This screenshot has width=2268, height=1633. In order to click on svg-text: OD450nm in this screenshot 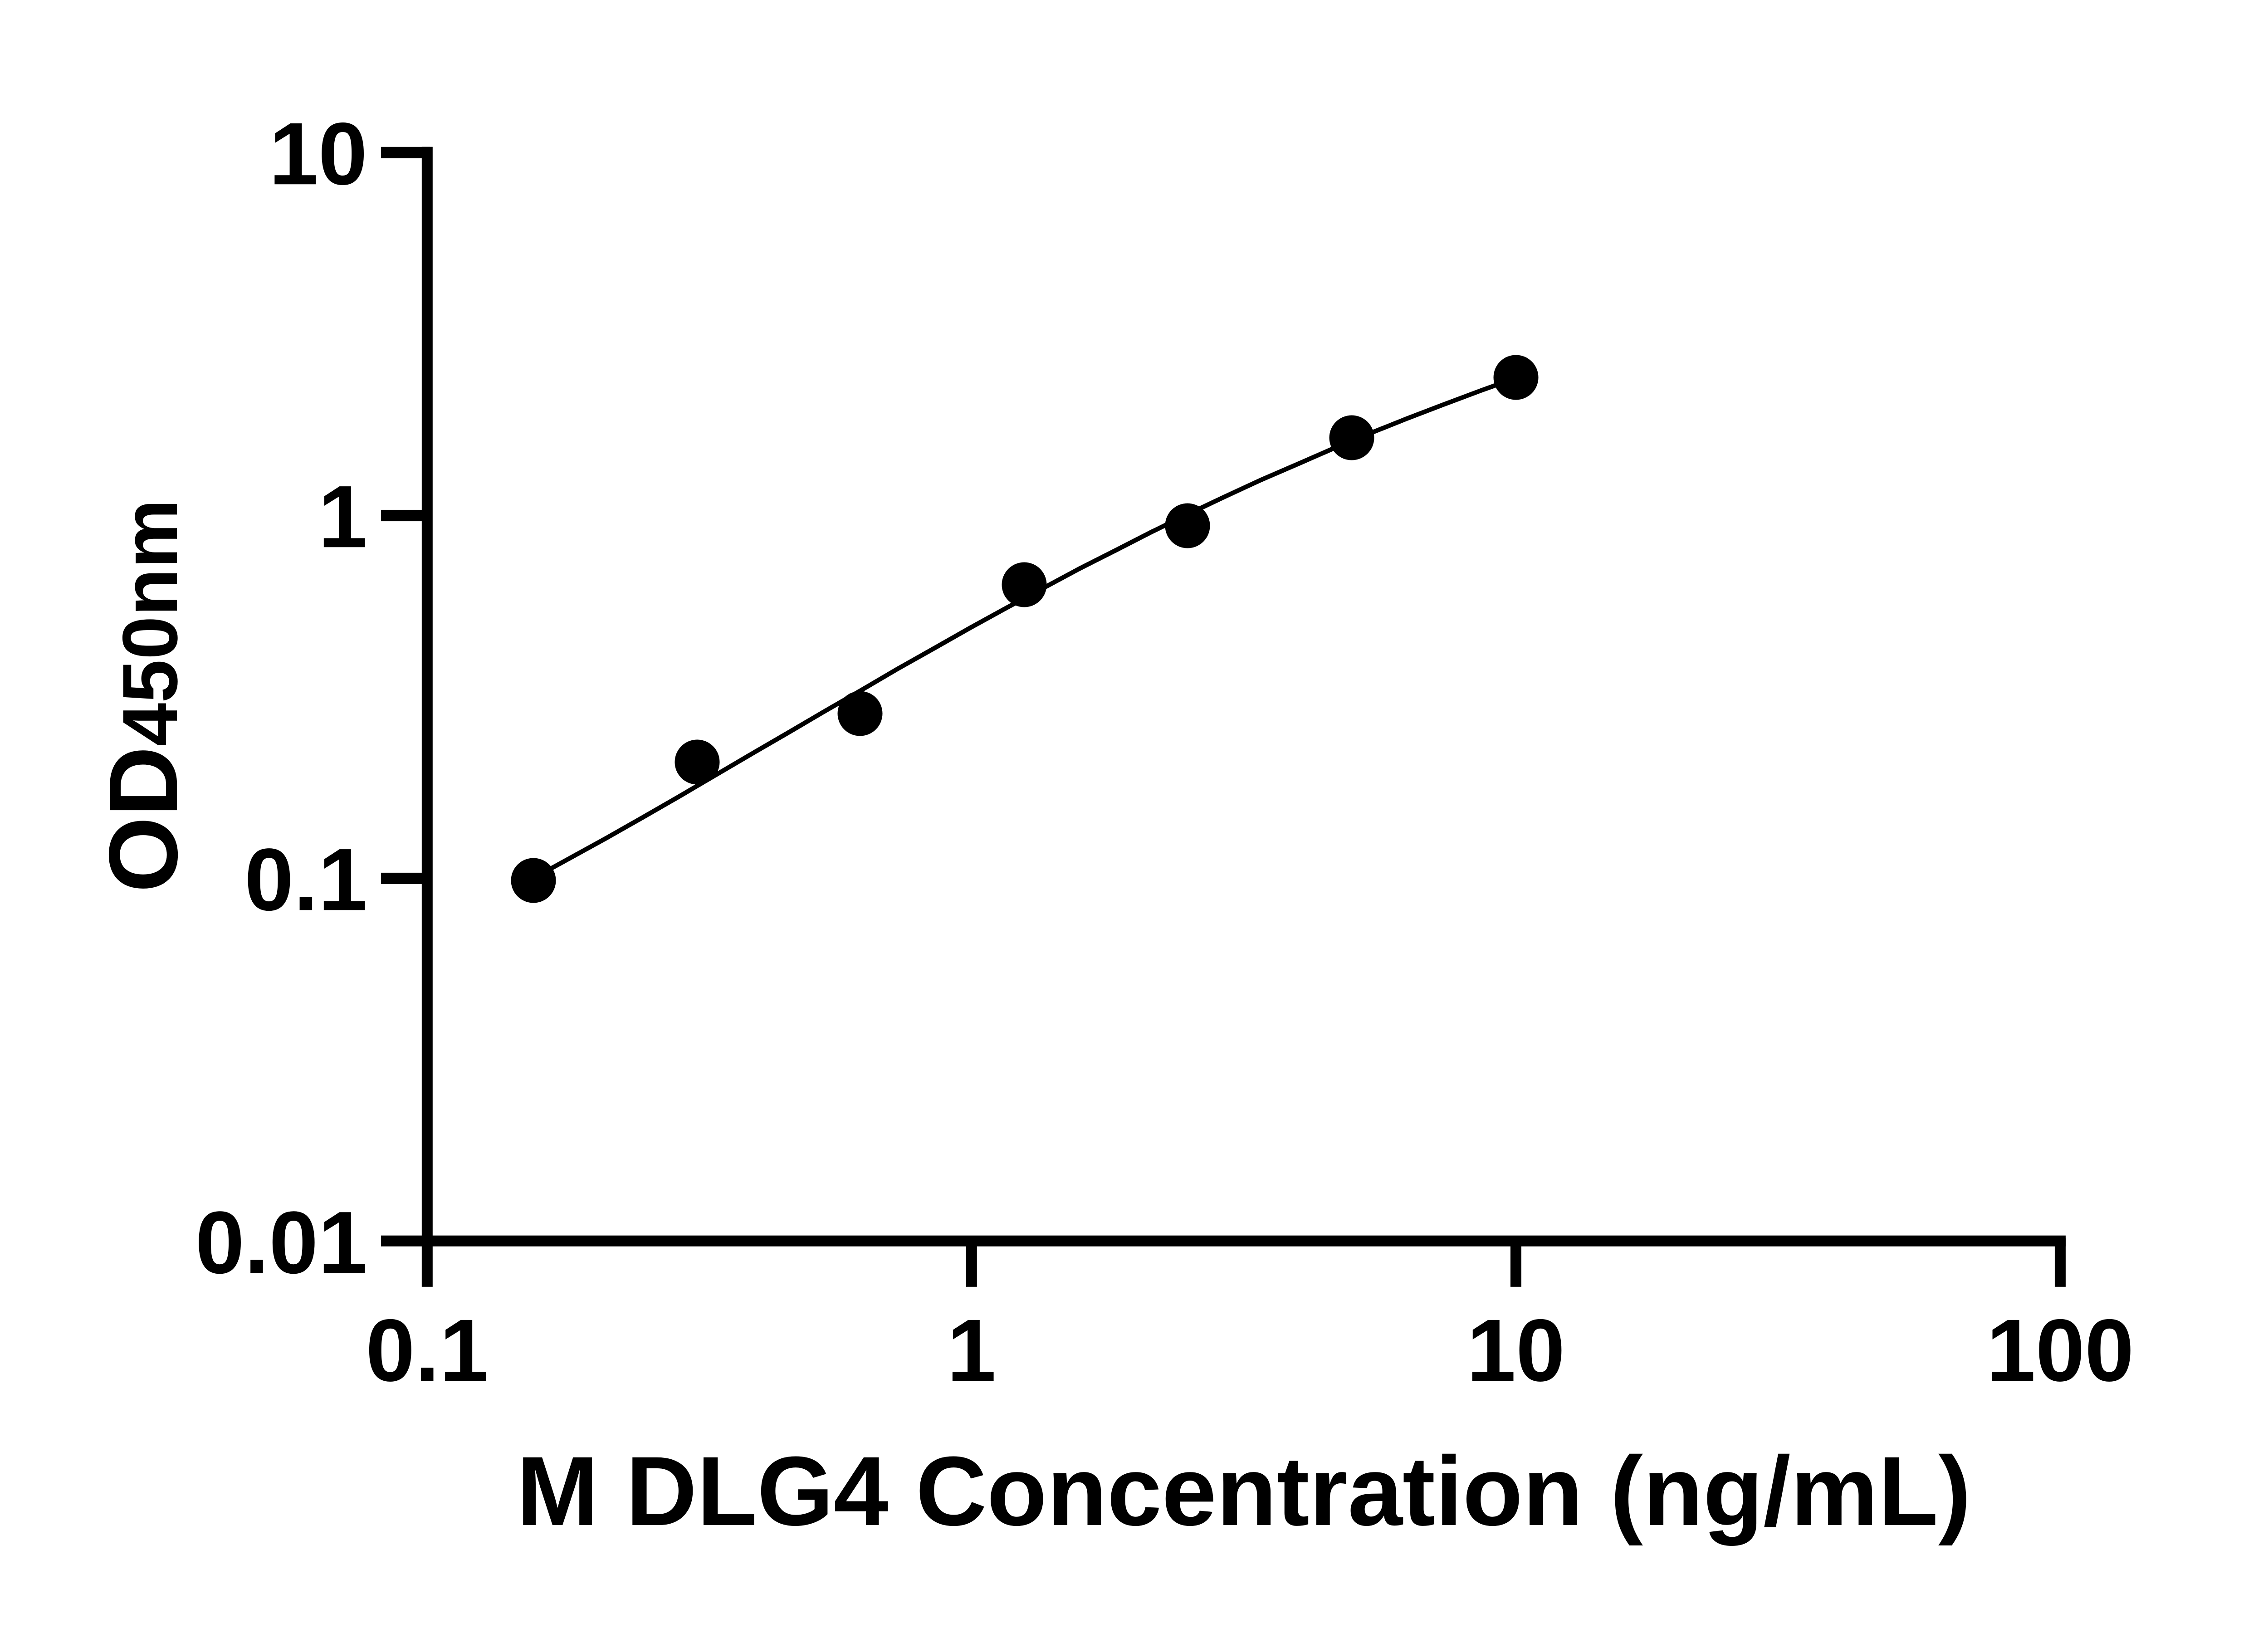, I will do `click(143, 695)`.